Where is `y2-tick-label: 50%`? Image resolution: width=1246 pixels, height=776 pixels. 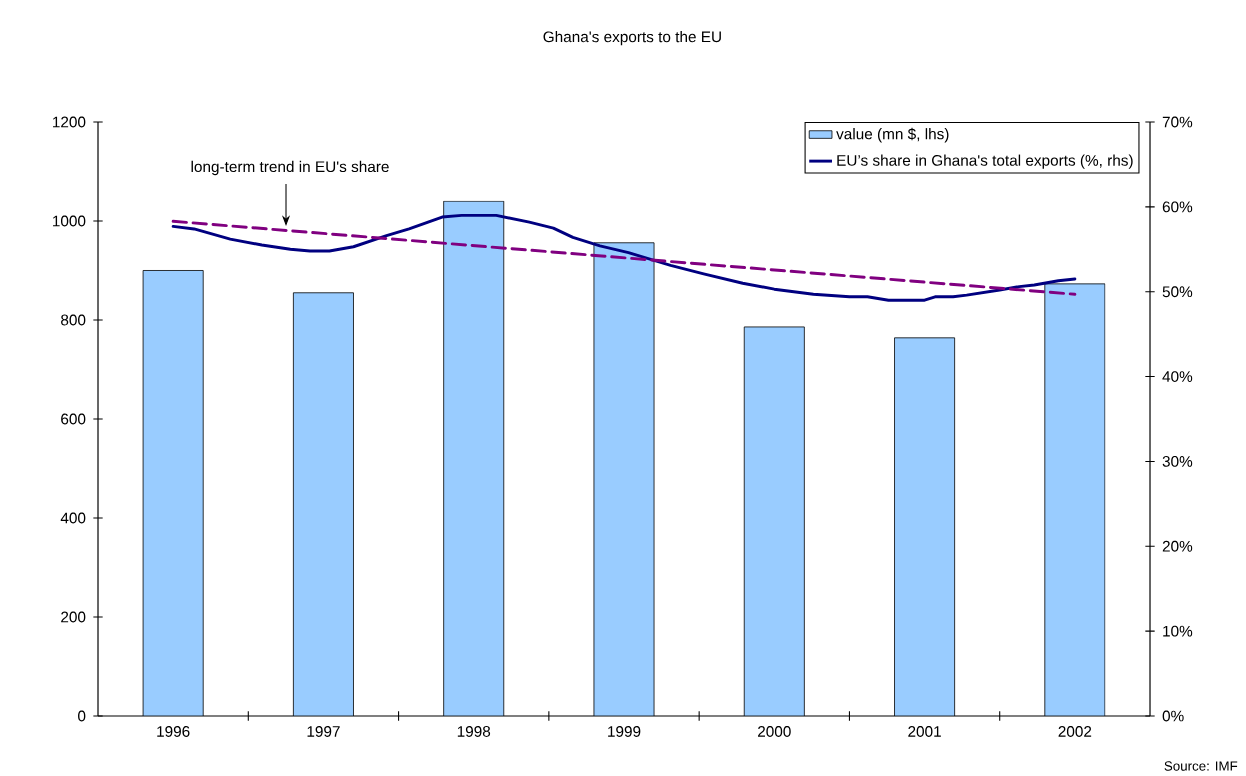 y2-tick-label: 50% is located at coordinates (1177, 292).